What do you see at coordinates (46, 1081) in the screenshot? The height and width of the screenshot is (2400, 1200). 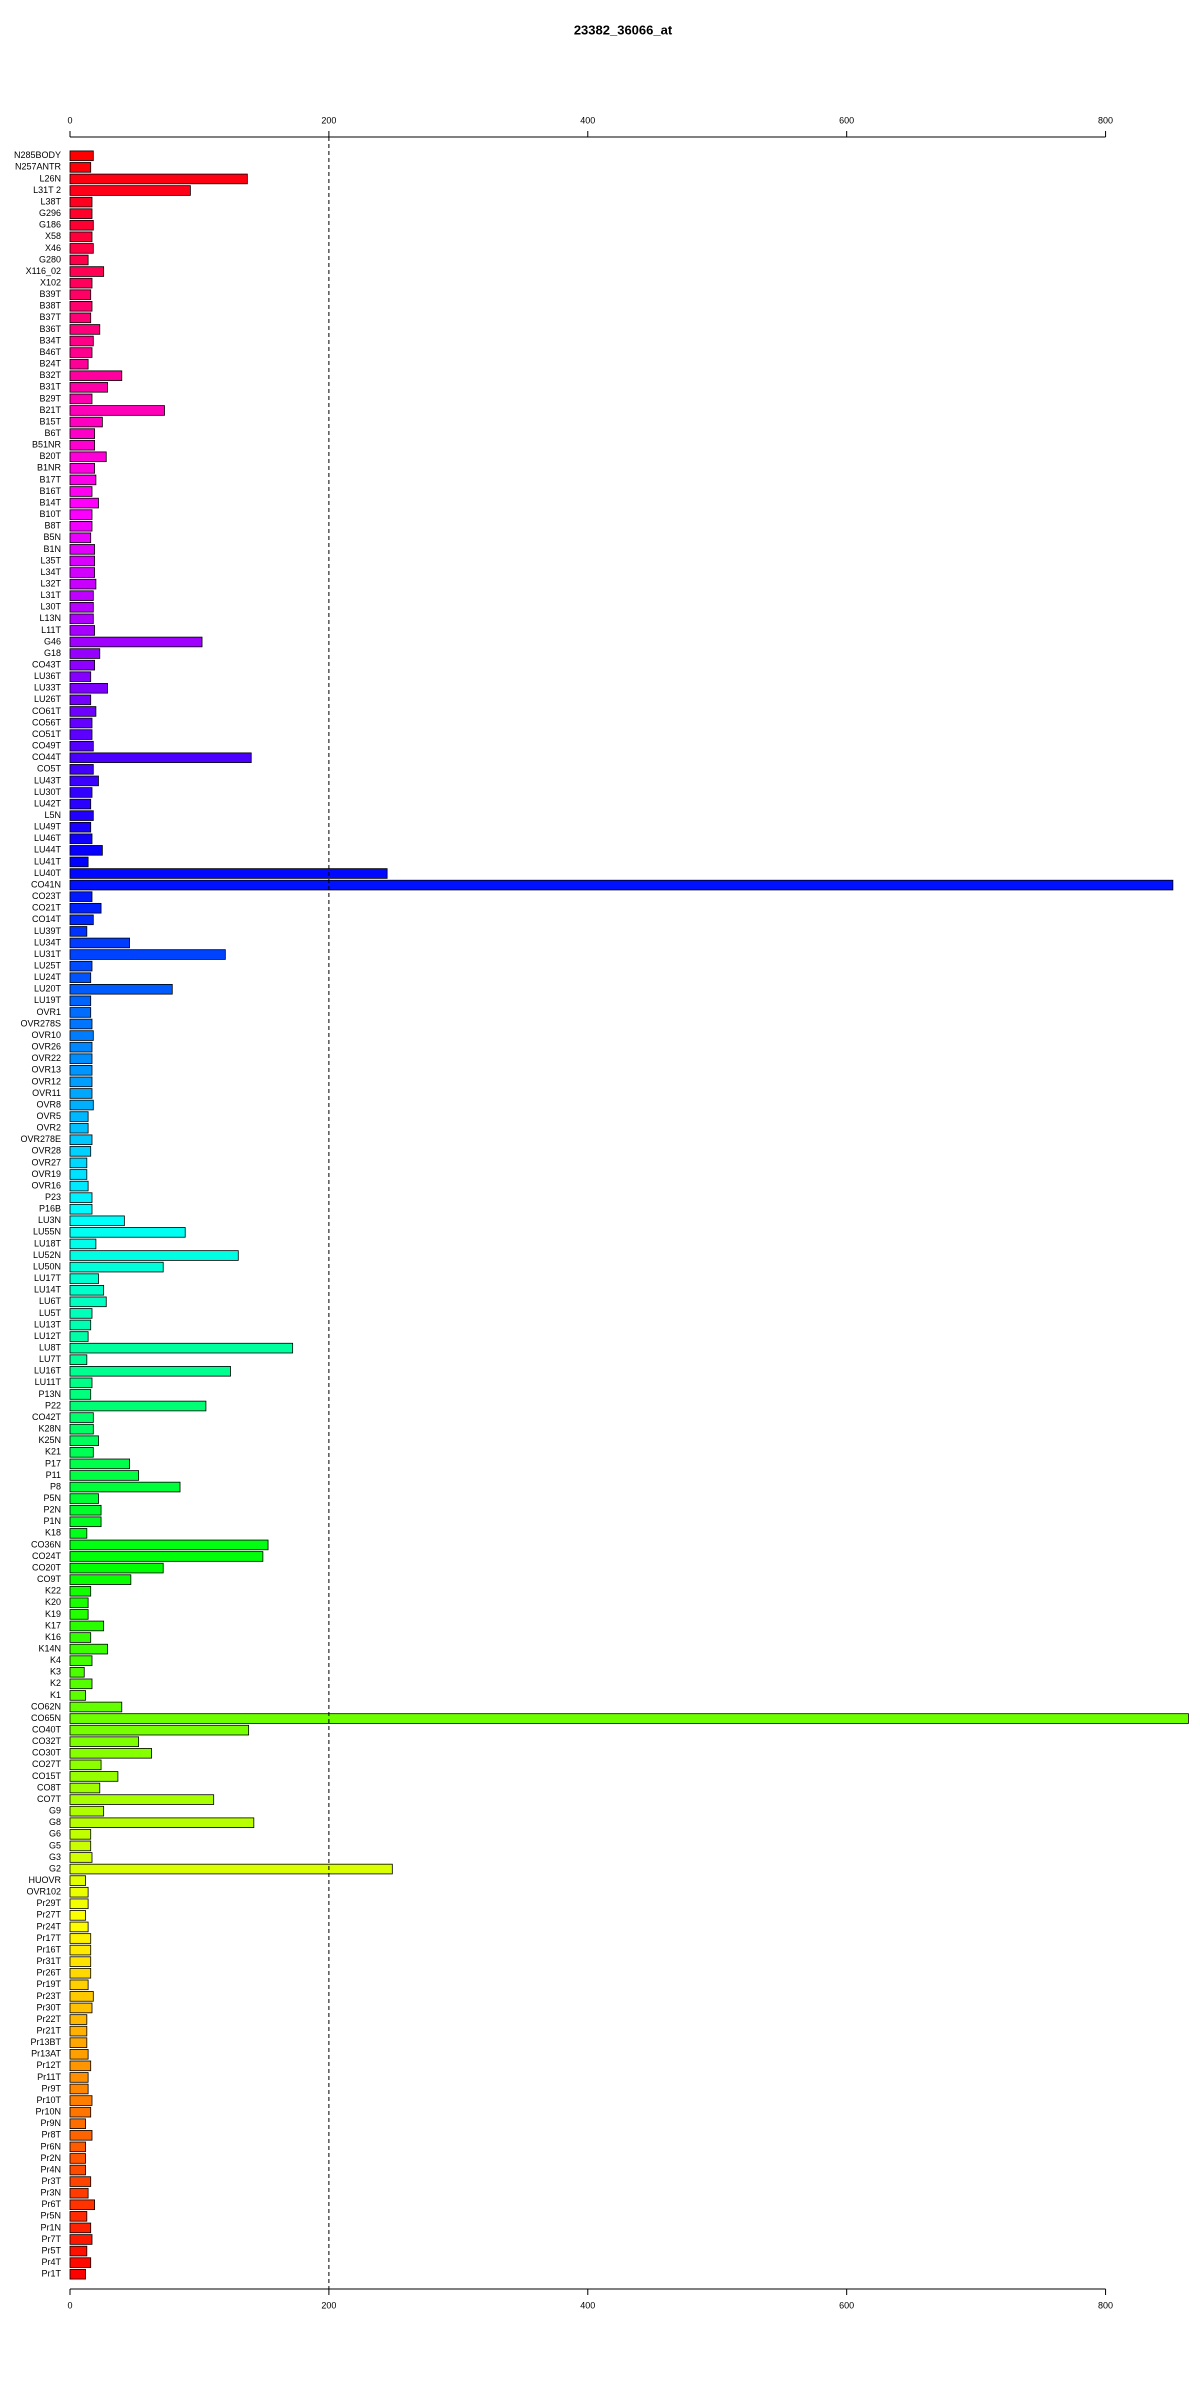 I see `y-tick-label: OVR12` at bounding box center [46, 1081].